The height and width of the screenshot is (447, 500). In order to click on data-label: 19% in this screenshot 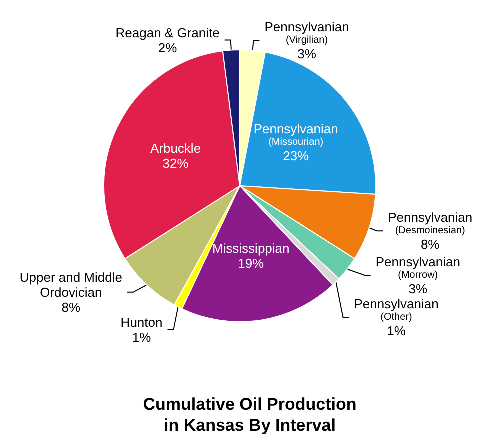, I will do `click(251, 264)`.